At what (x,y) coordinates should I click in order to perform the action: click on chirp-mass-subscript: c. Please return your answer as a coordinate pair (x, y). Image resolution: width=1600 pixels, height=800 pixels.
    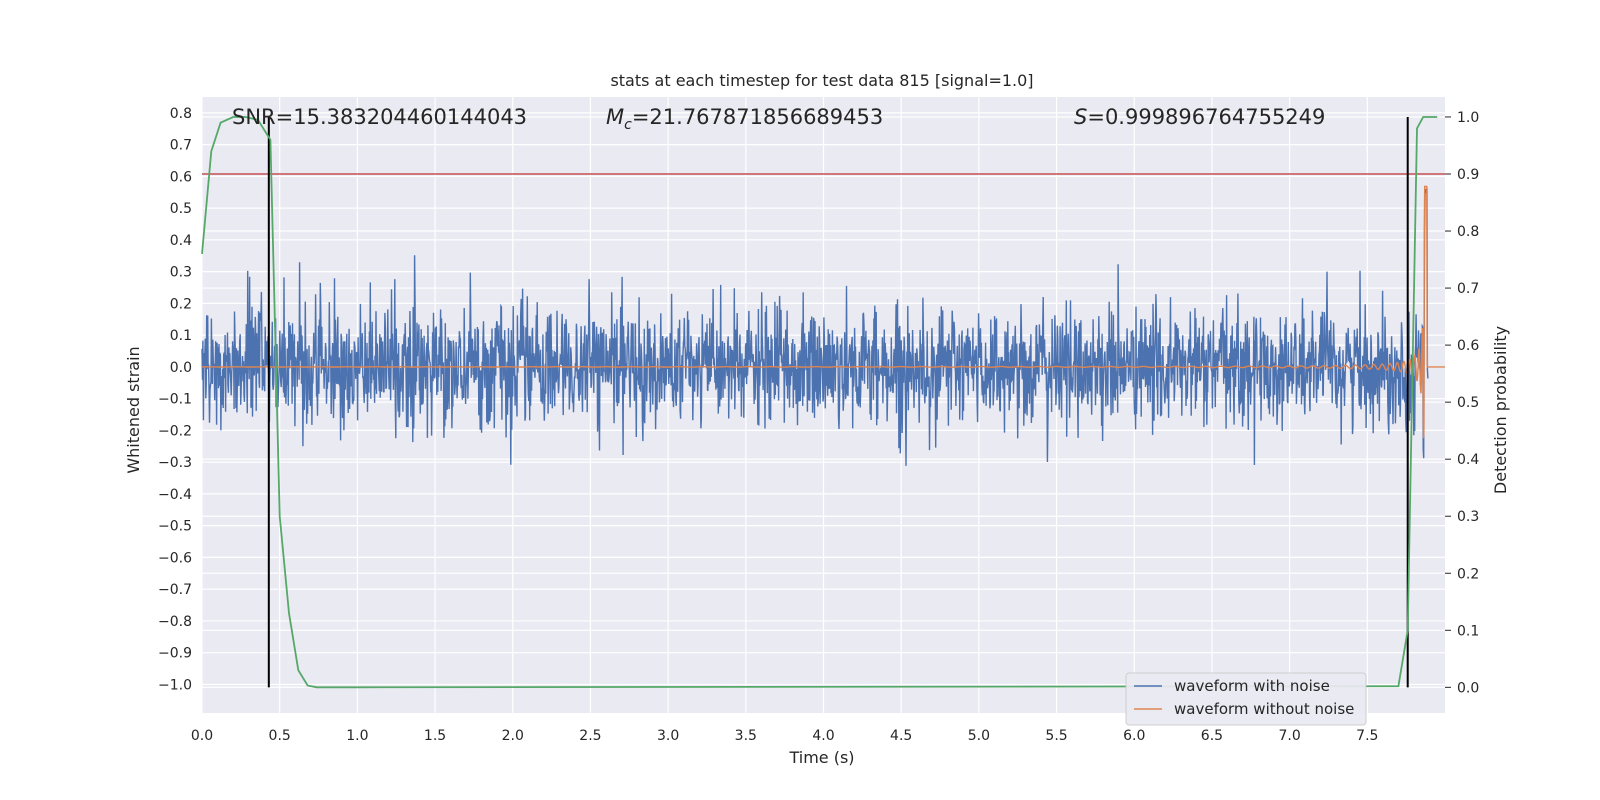
    Looking at the image, I should click on (628, 125).